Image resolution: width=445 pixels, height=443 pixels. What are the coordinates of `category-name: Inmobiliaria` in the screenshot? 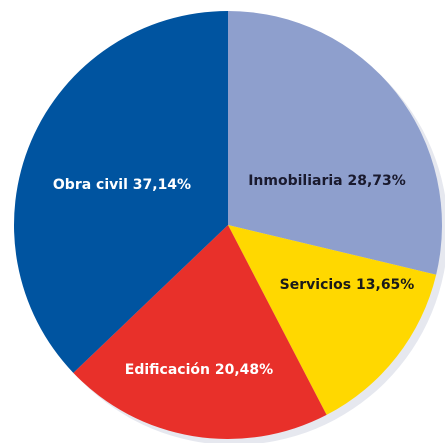 It's located at (295, 181).